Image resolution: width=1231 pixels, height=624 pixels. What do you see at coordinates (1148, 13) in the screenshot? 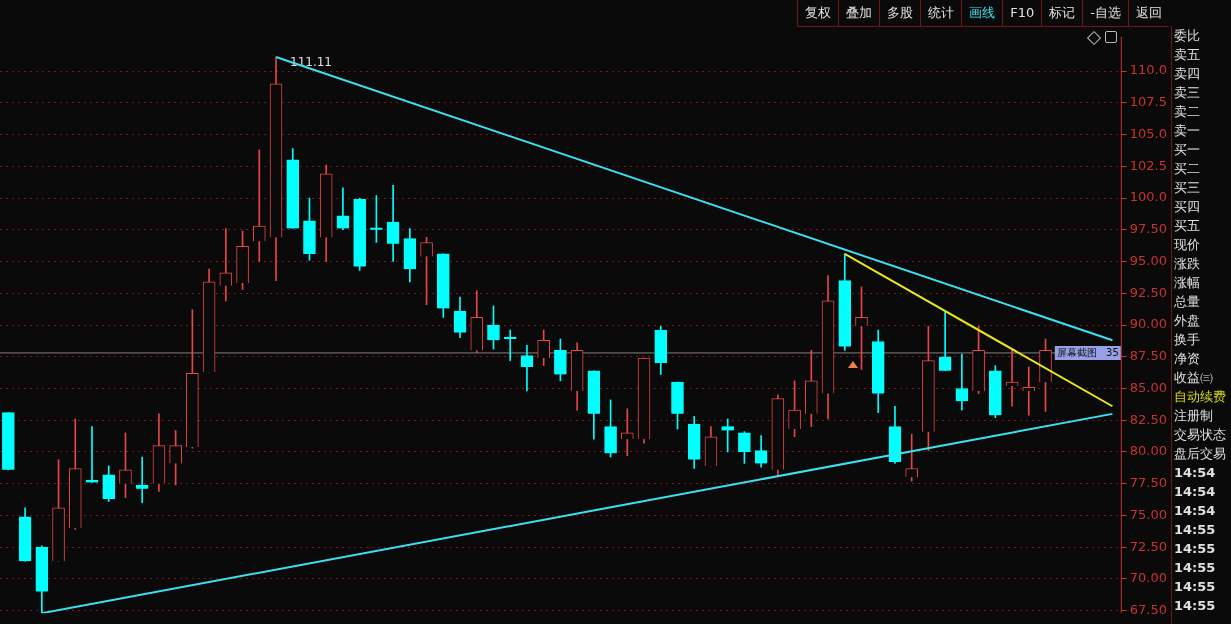
I see `text: 返回` at bounding box center [1148, 13].